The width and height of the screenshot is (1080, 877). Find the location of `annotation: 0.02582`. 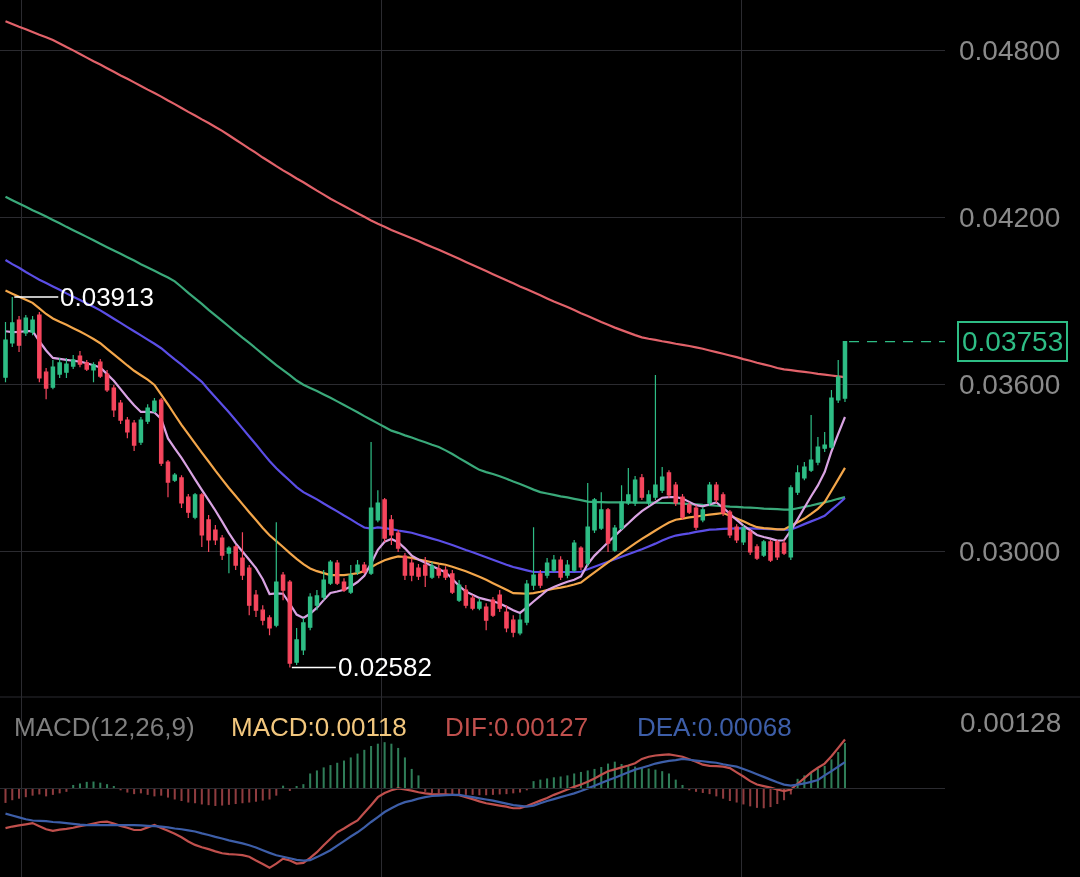

annotation: 0.02582 is located at coordinates (385, 667).